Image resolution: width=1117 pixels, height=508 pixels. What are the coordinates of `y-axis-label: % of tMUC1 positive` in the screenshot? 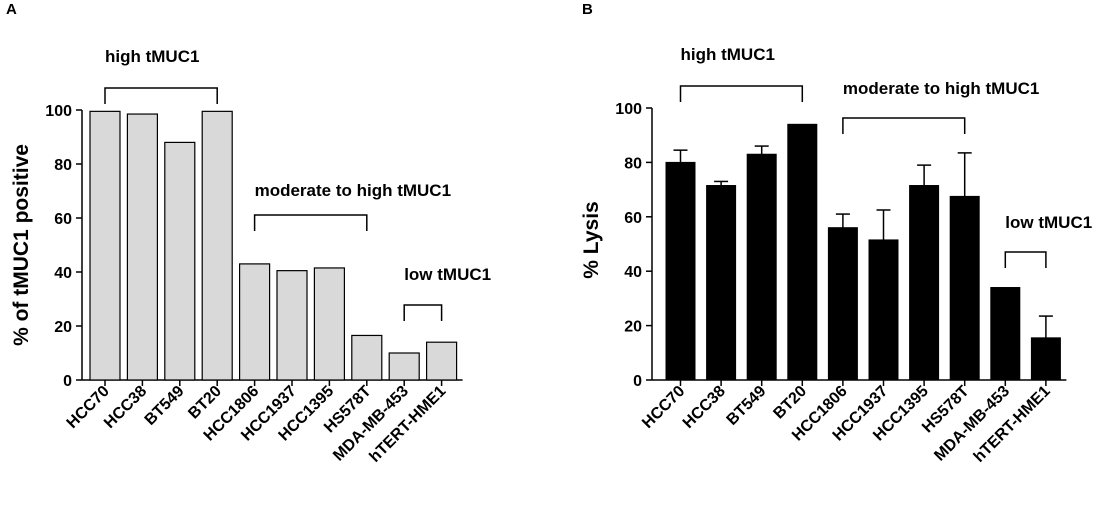 It's located at (21, 245).